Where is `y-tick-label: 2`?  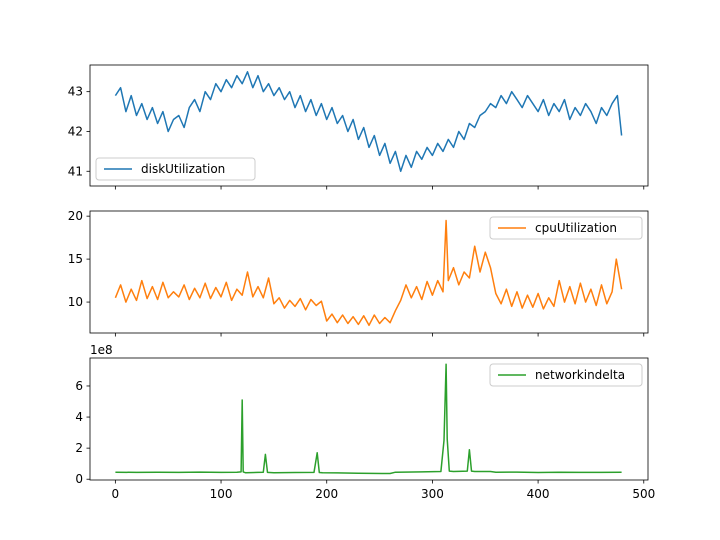 y-tick-label: 2 is located at coordinates (79, 448).